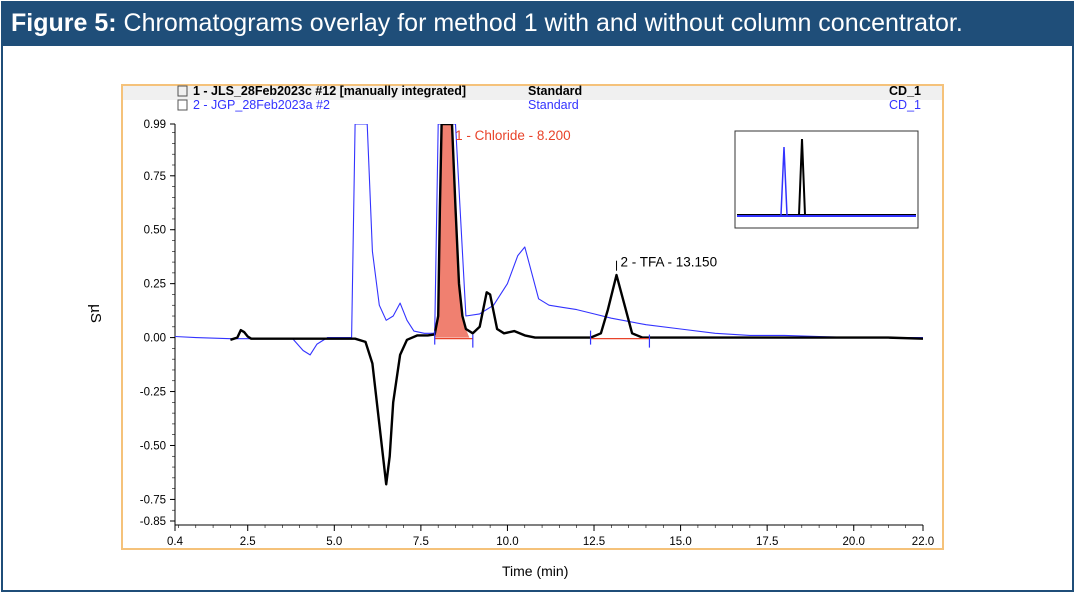 The width and height of the screenshot is (1078, 596). Describe the element at coordinates (513, 135) in the screenshot. I see `peak-annotation: 1 - Chloride - 8.200` at that location.